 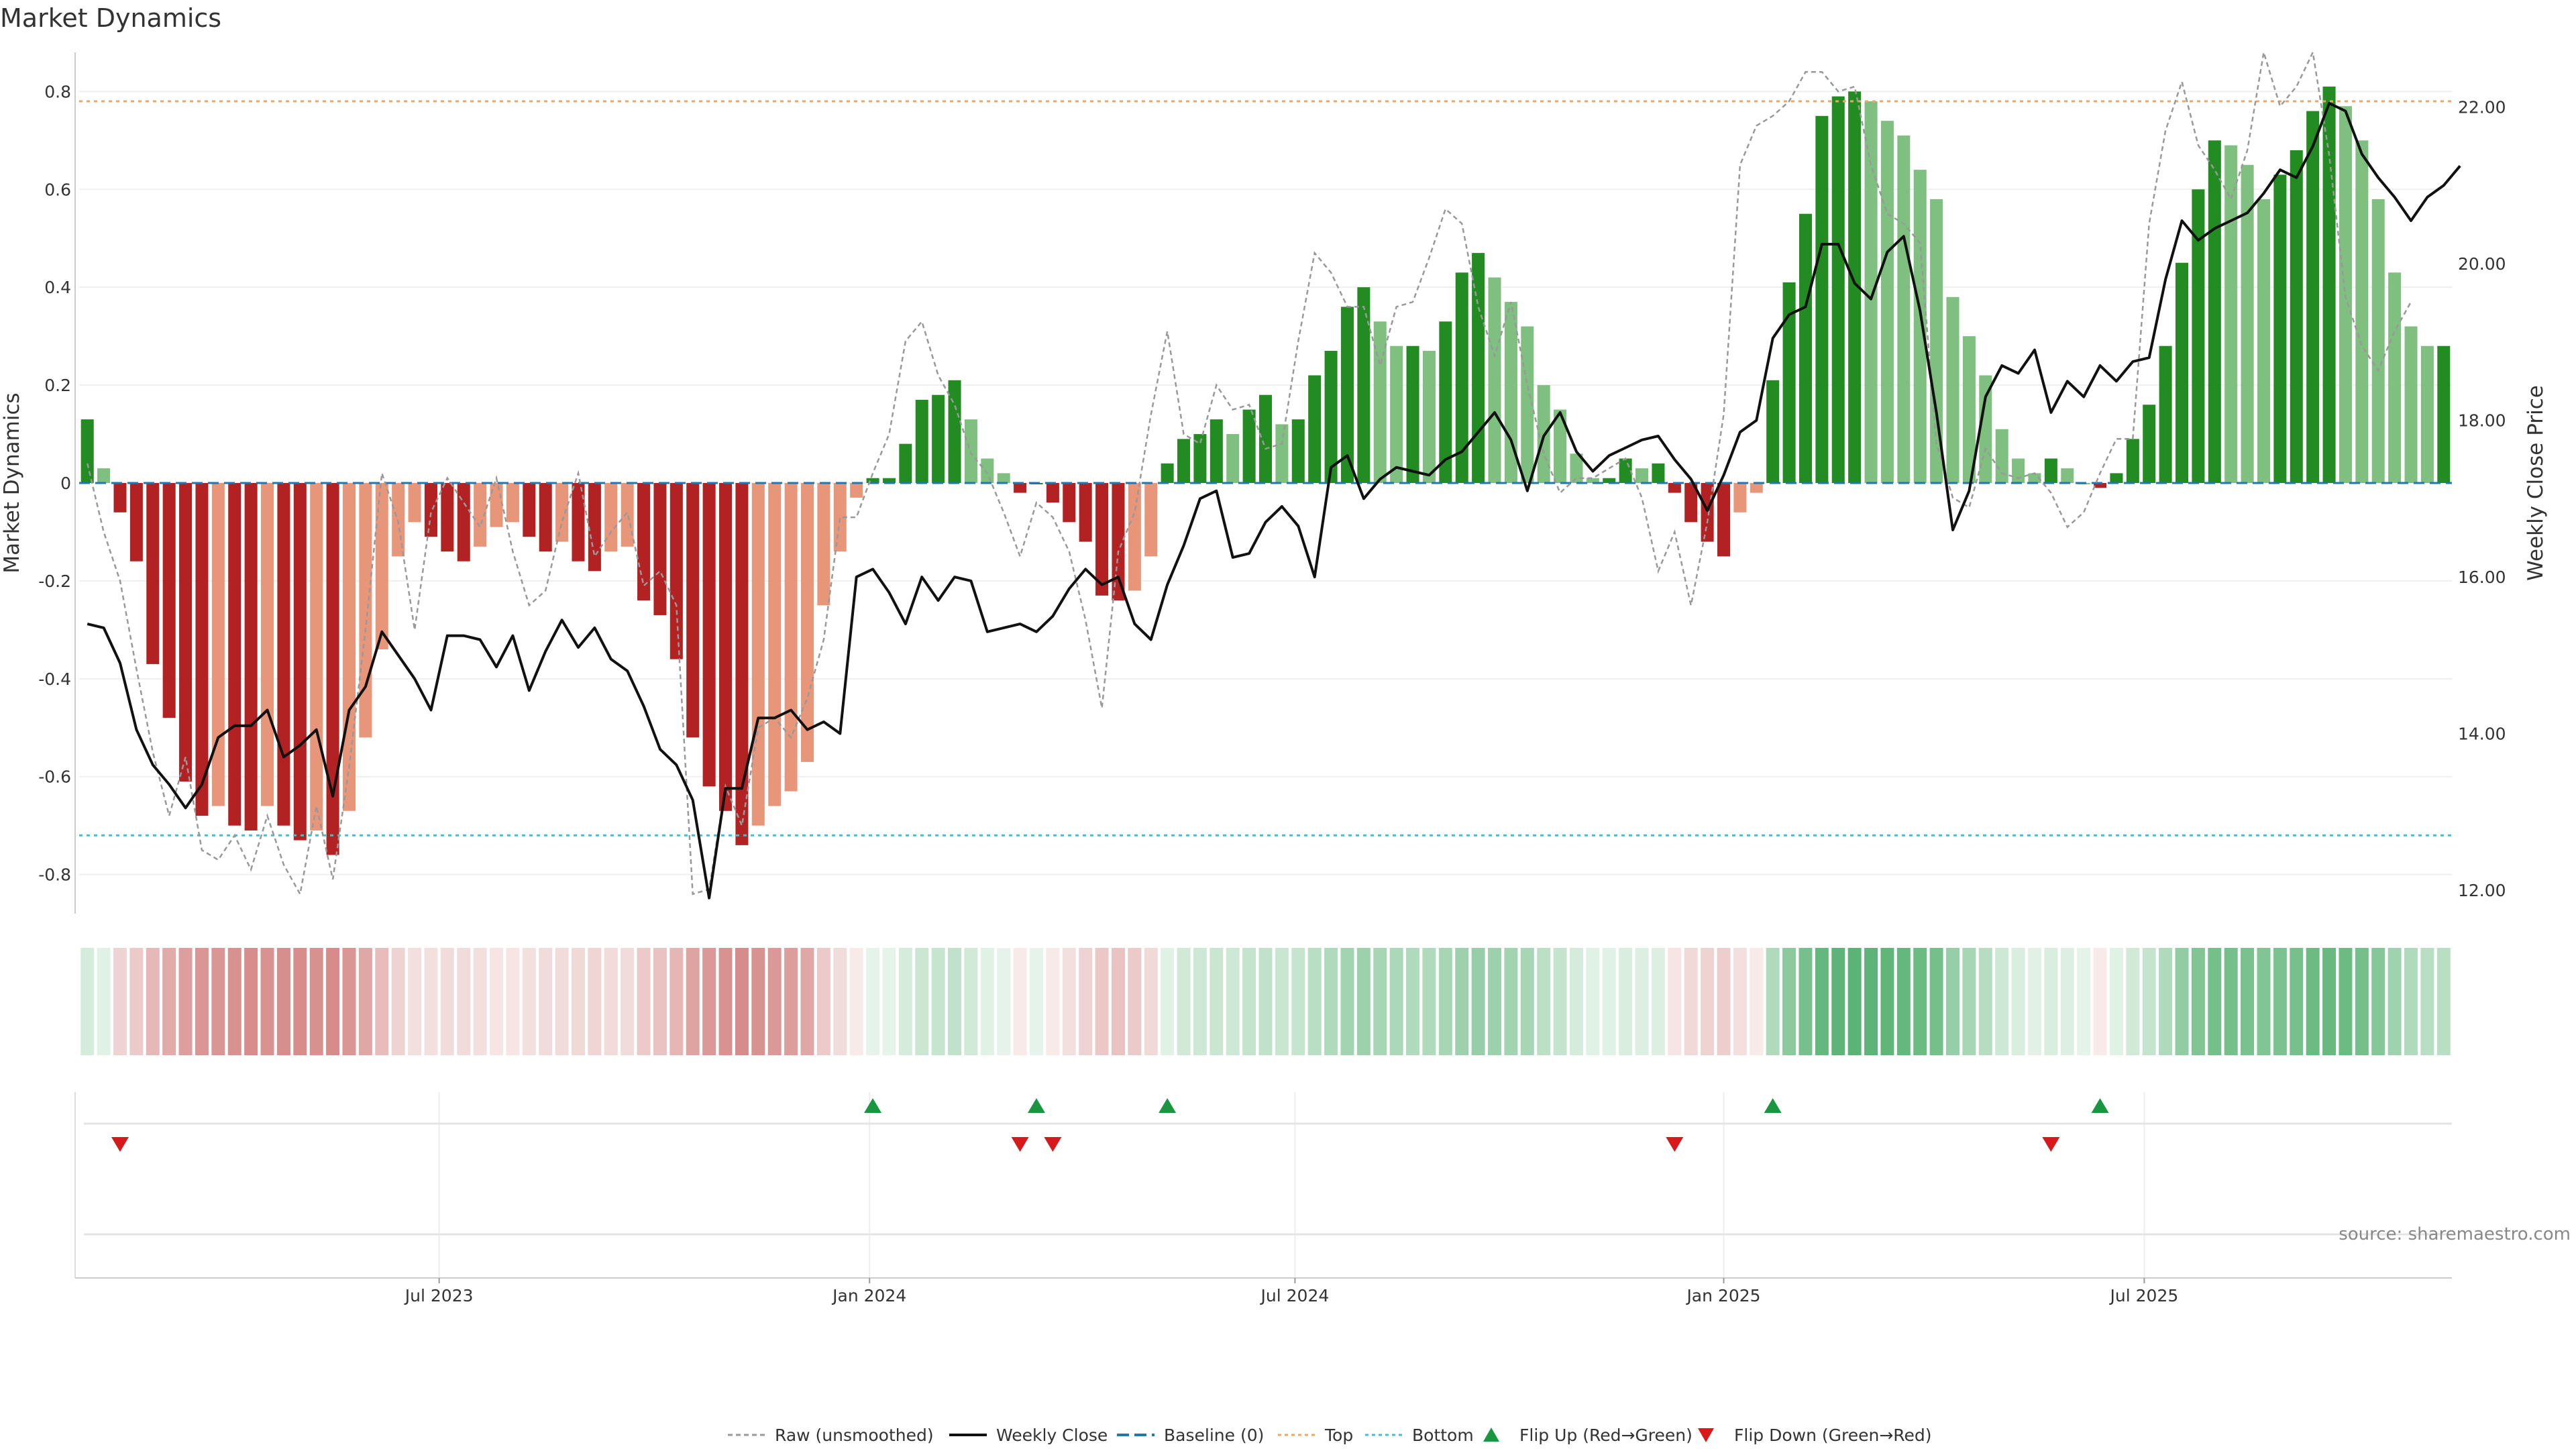 What do you see at coordinates (1815, 1435) in the screenshot?
I see `legend-item-flipdown: Flip Down (Green→Red)` at bounding box center [1815, 1435].